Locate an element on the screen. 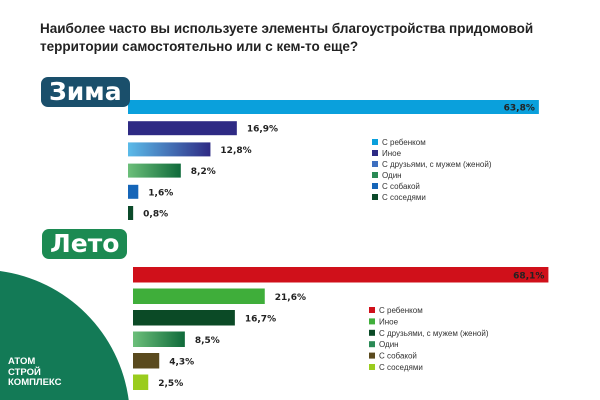 The height and width of the screenshot is (400, 600). logo-line: КОМПЛЕКС is located at coordinates (35, 382).